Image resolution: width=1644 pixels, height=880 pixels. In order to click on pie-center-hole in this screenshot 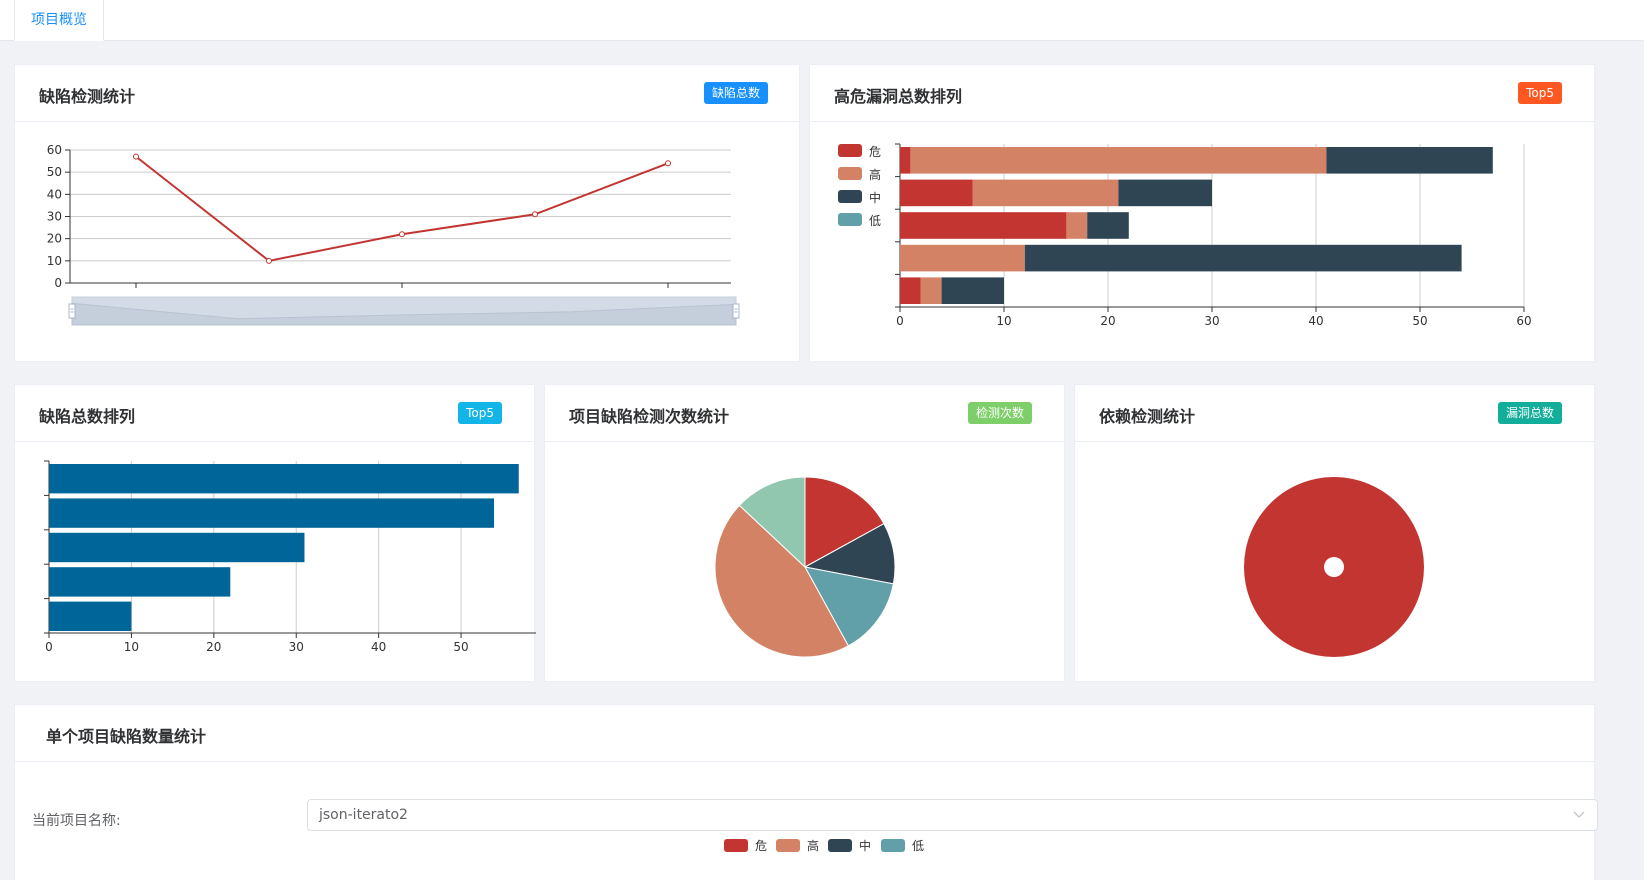, I will do `click(1334, 567)`.